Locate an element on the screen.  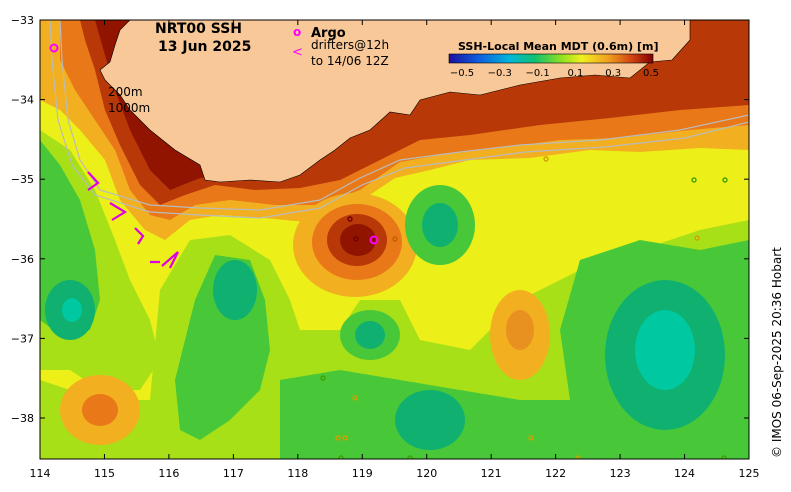
x-tick-label: 122 is located at coordinates (555, 473).